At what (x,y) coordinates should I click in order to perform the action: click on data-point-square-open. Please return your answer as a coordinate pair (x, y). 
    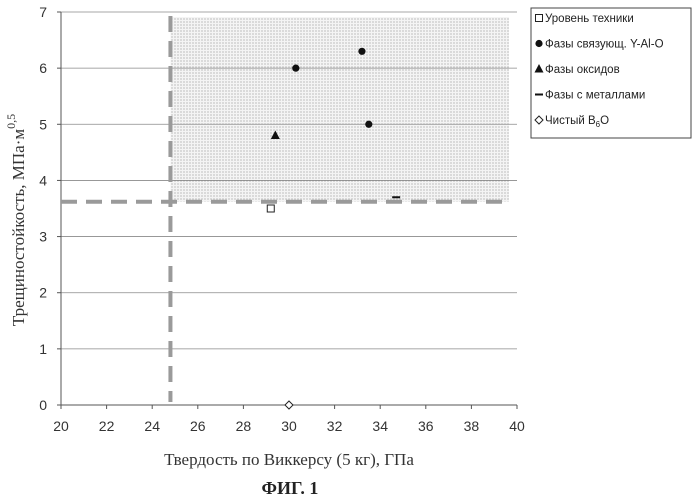
    Looking at the image, I should click on (270, 208).